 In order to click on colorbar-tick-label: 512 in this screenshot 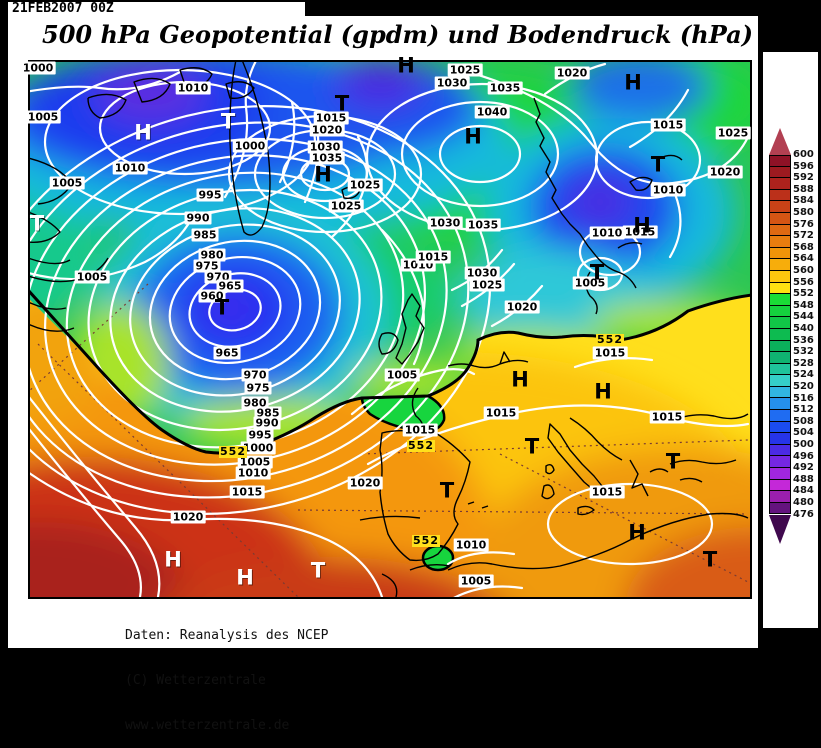, I will do `click(803, 410)`.